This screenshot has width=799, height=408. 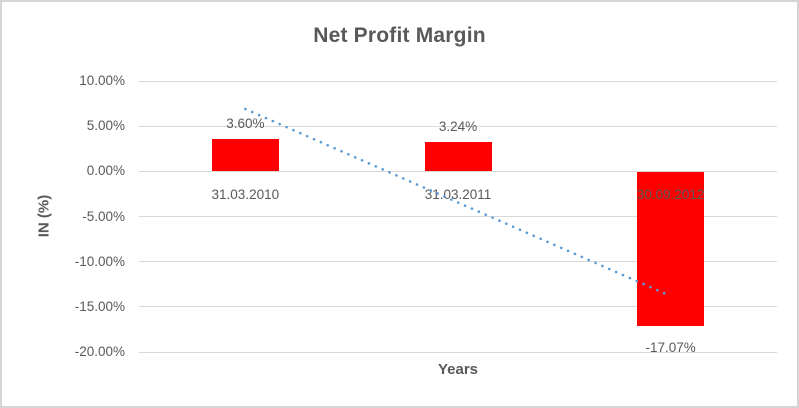 What do you see at coordinates (670, 347) in the screenshot?
I see `bar-data-label: -17.07%` at bounding box center [670, 347].